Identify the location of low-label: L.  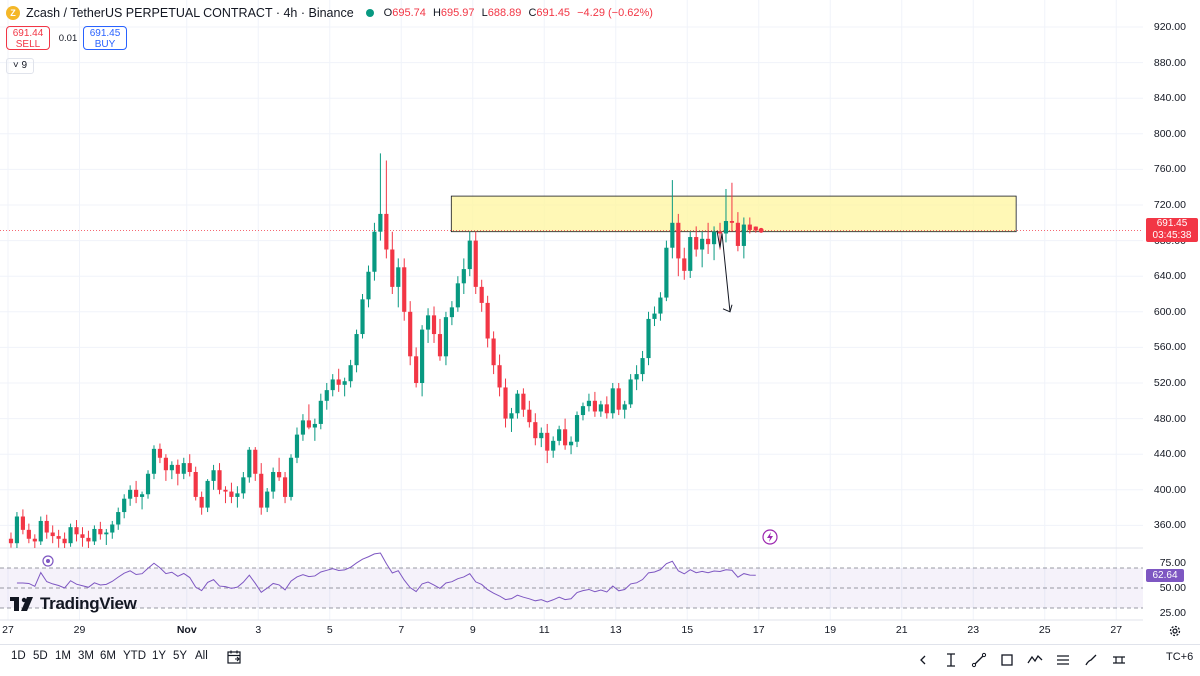
(484, 13).